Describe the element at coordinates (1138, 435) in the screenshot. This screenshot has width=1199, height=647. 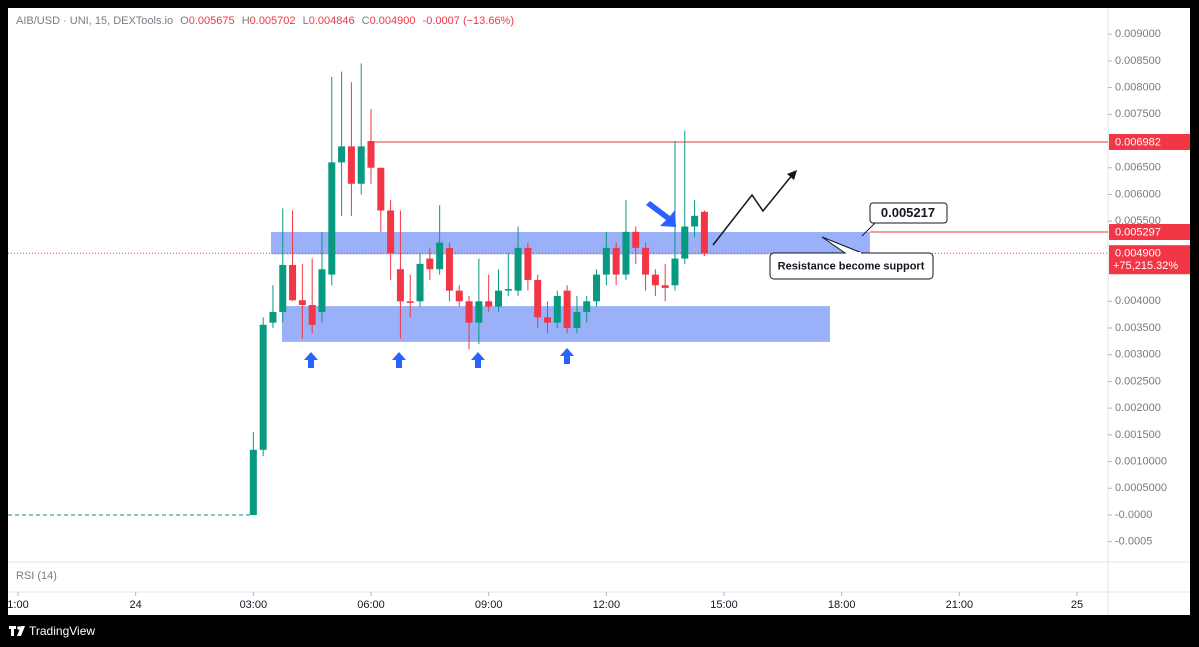
I see `y-tick-label: 0.001500` at that location.